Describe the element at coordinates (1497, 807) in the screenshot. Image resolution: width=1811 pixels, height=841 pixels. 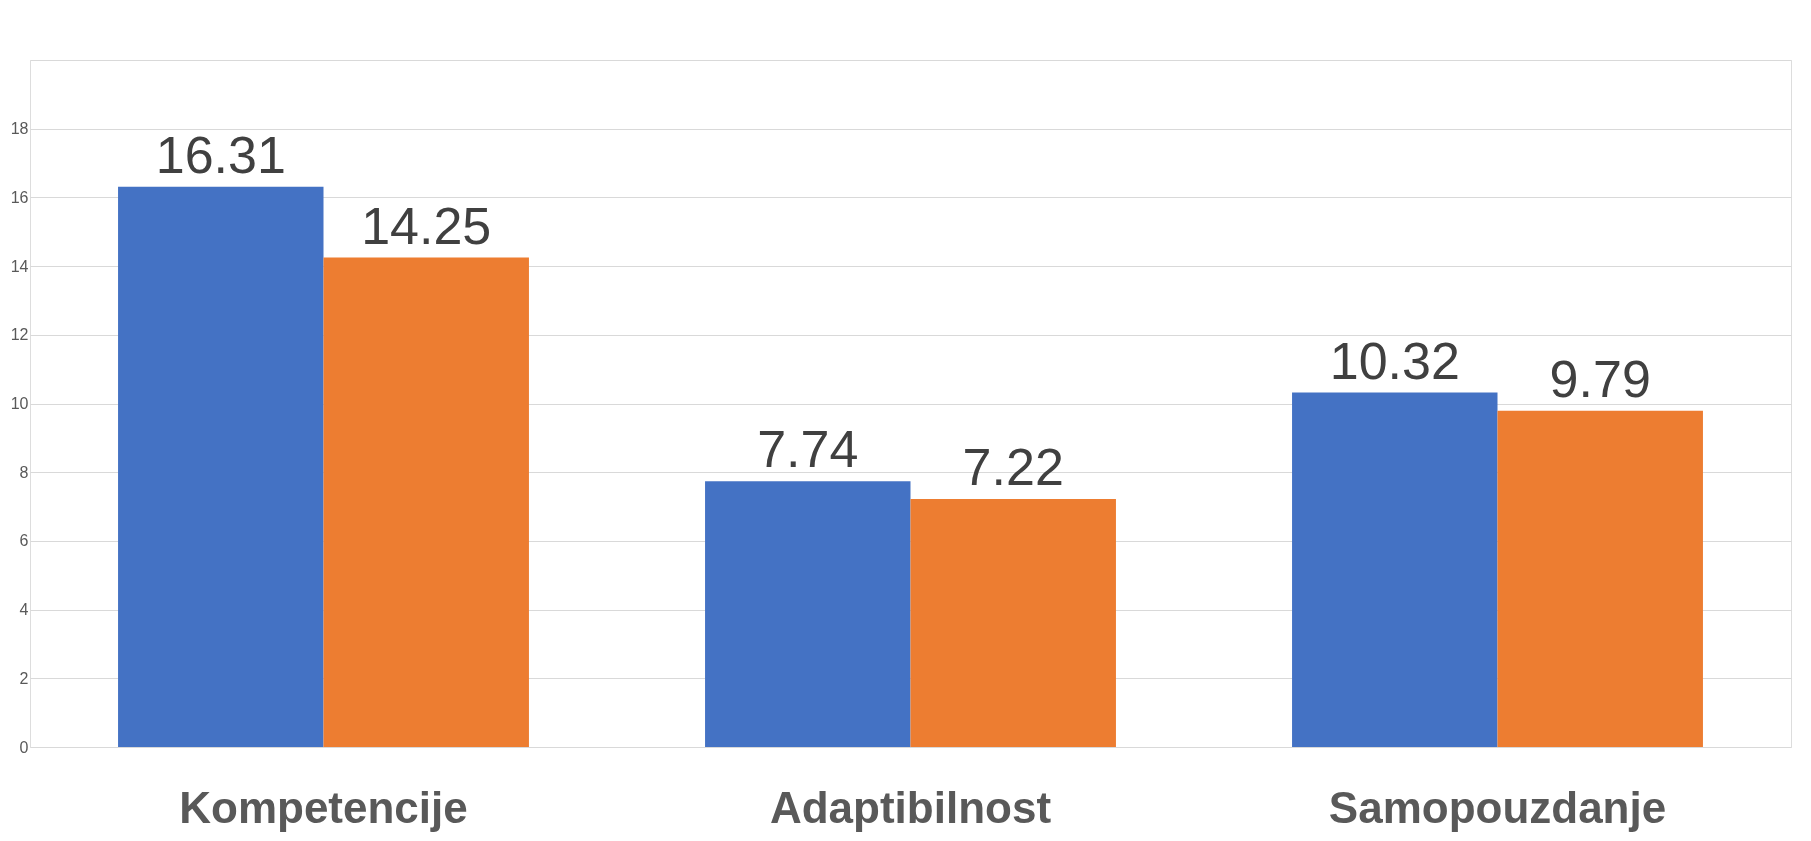
I see `x-tick-label: Samopouzdanje` at that location.